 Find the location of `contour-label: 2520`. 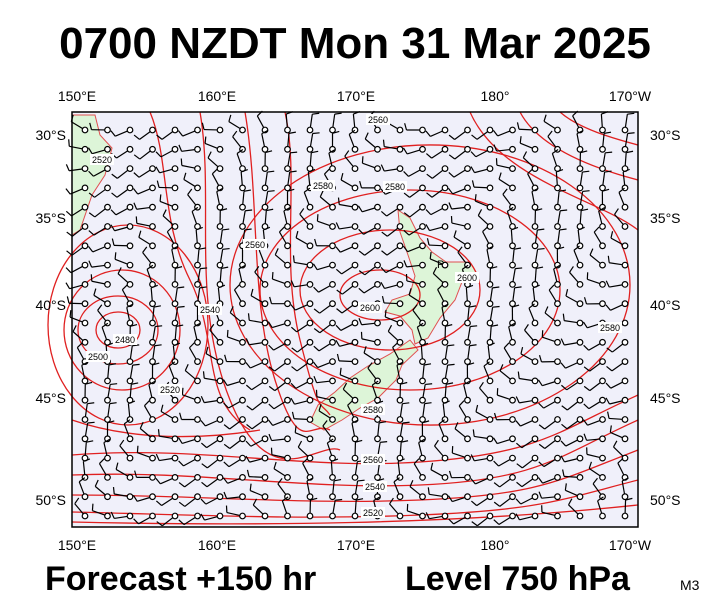

contour-label: 2520 is located at coordinates (373, 513).